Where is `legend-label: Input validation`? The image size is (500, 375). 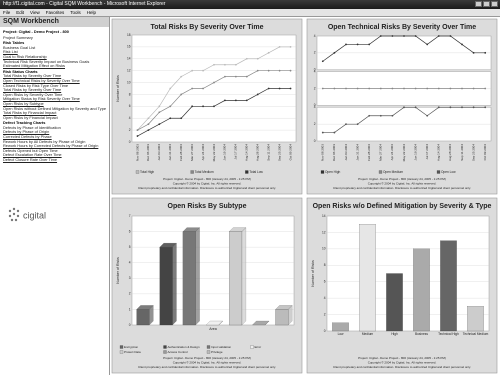 legend-label: Input validation is located at coordinates (221, 347).